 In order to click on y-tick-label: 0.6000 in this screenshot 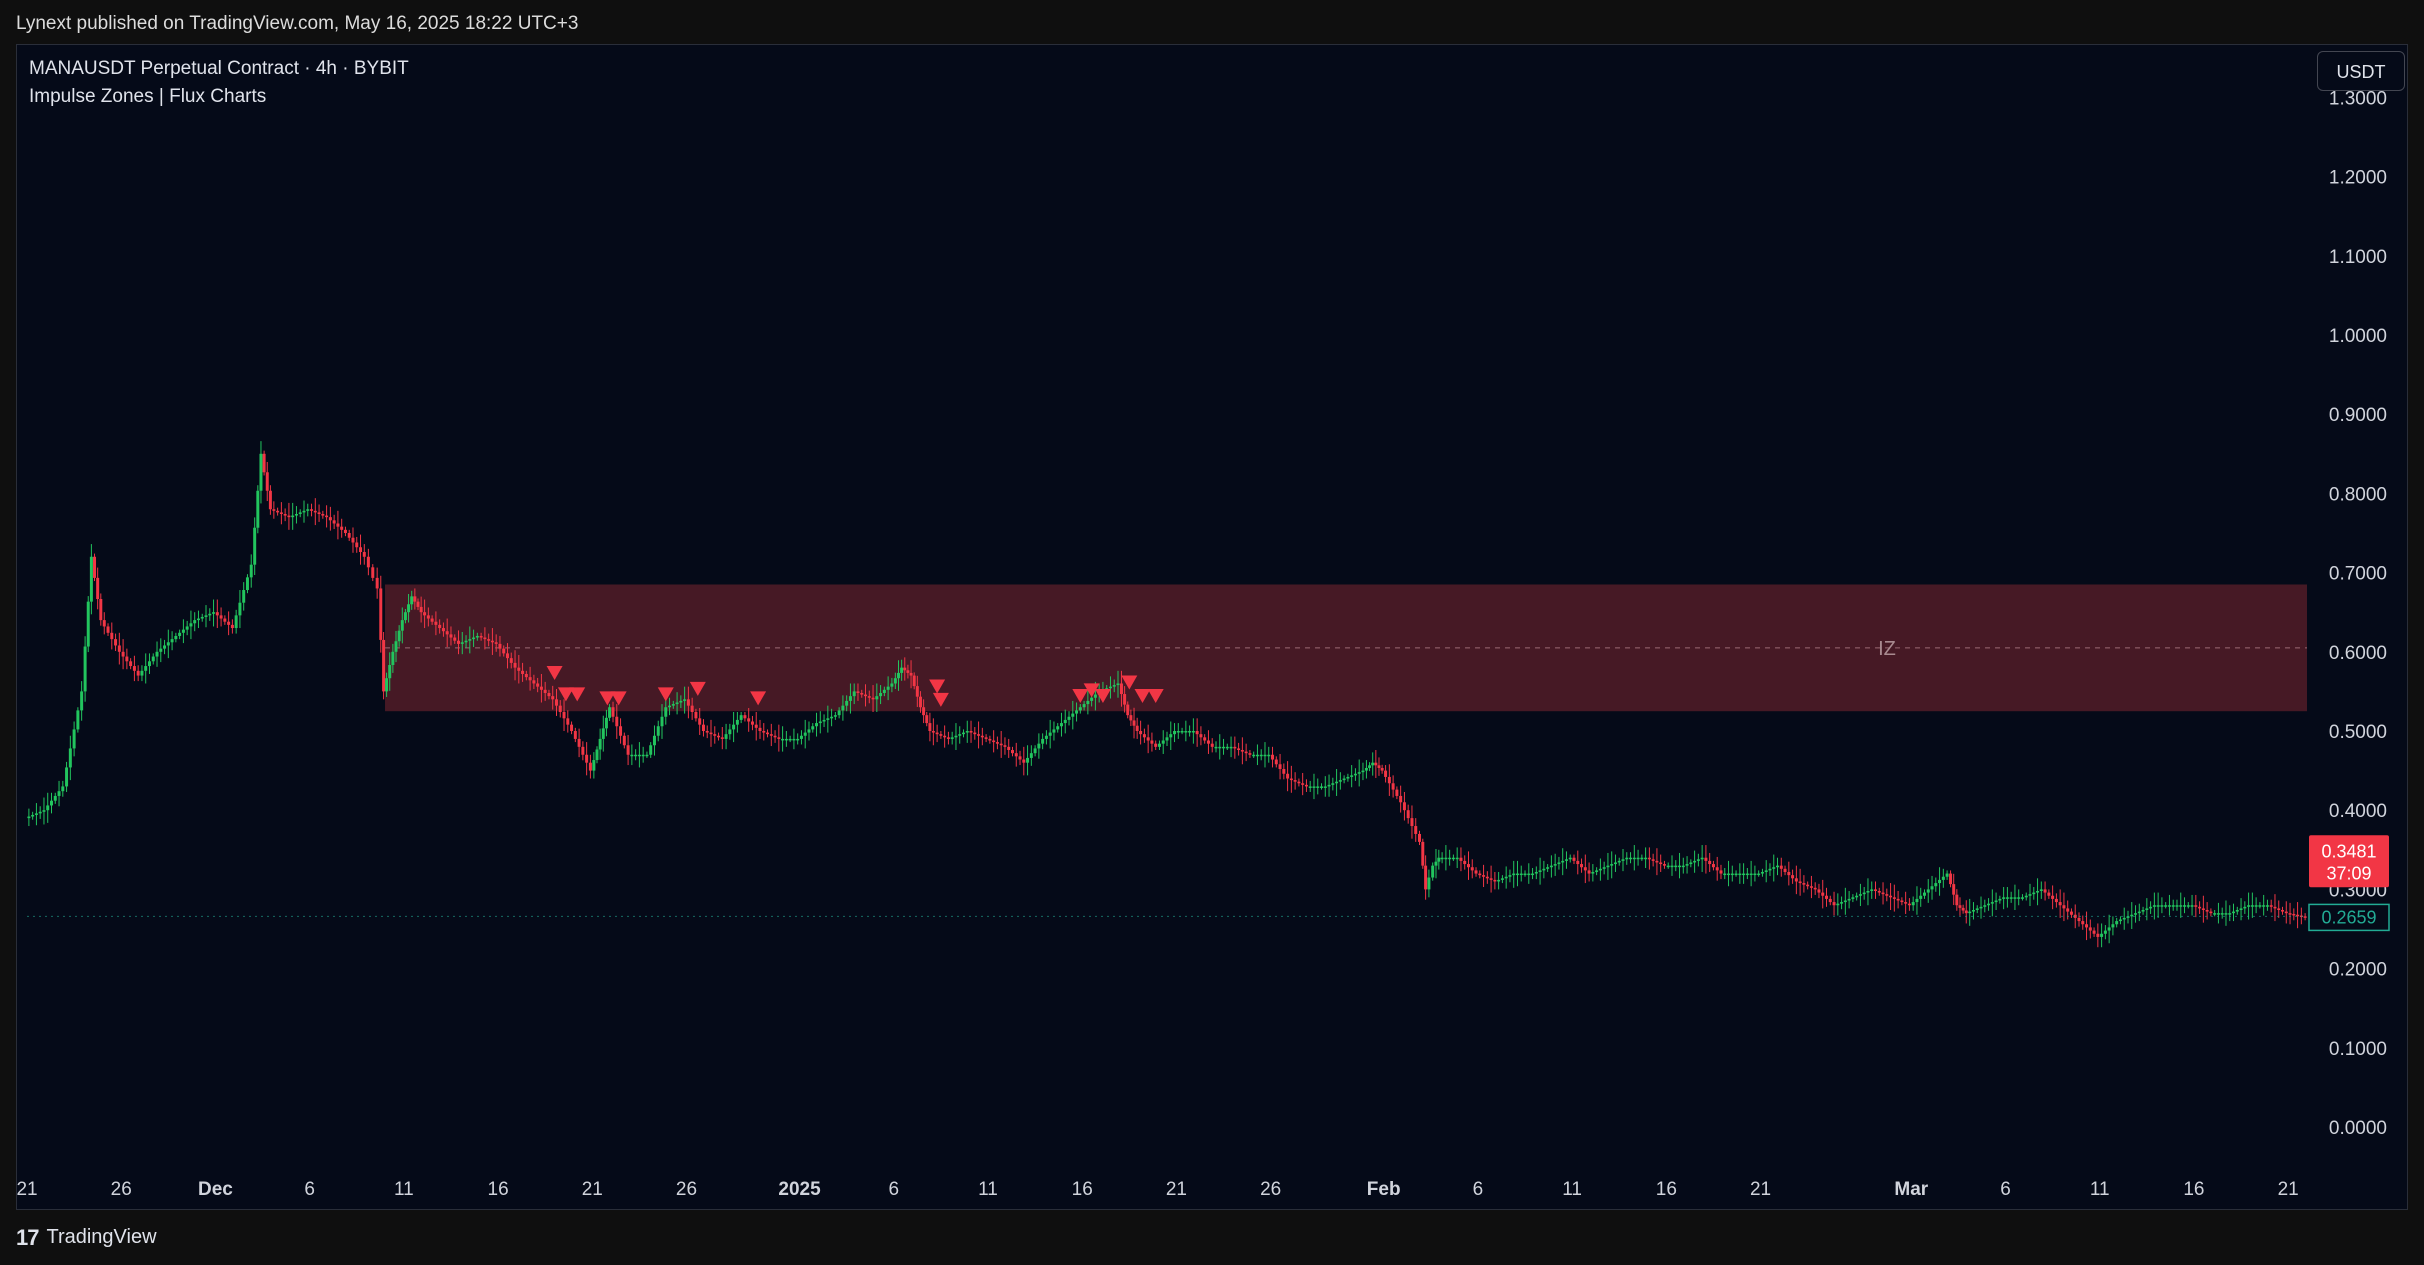, I will do `click(2358, 653)`.